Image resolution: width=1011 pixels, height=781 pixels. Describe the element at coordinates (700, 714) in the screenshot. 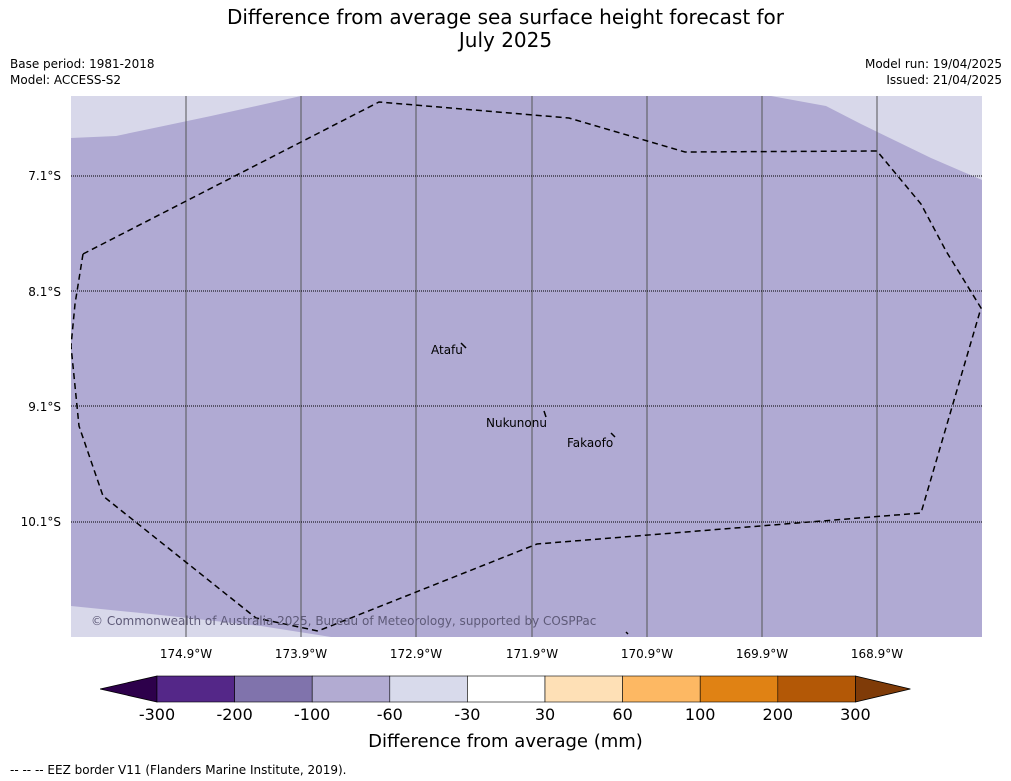

I see `colorbar-tick-label: 100` at that location.